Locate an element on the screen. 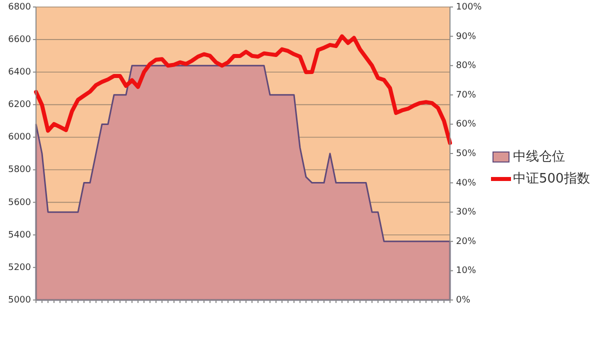 The height and width of the screenshot is (345, 600). y2-tick-label: 30% is located at coordinates (466, 213).